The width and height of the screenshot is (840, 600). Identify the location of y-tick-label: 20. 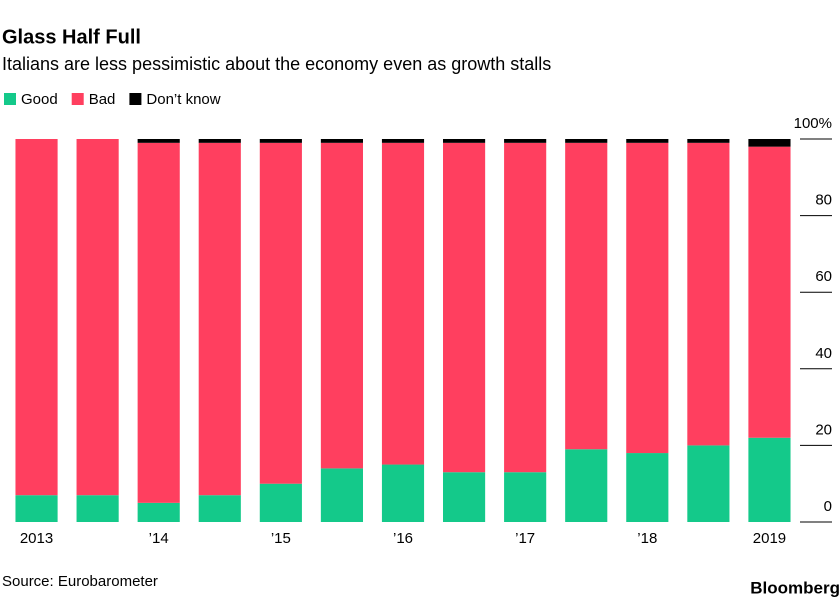
(823, 429).